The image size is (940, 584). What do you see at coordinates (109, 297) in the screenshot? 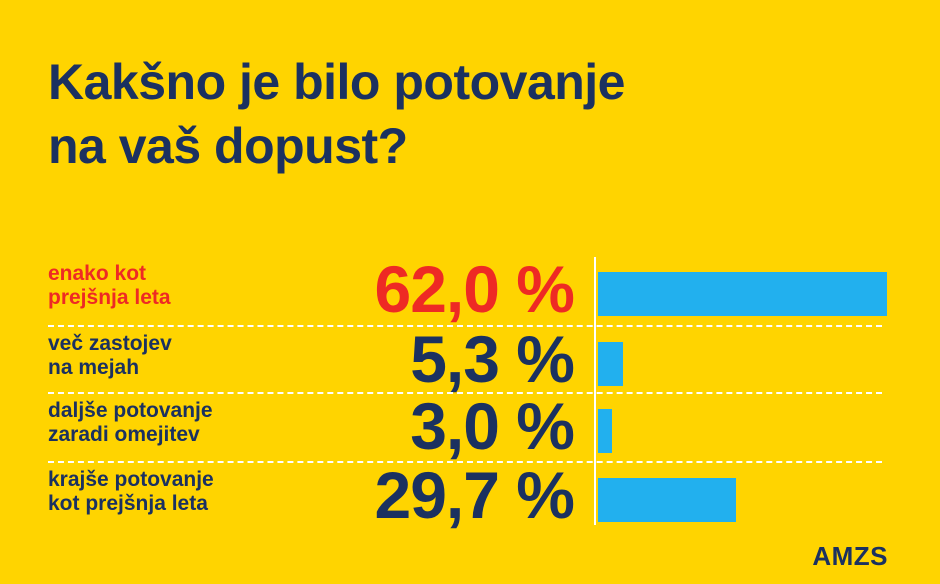
I see `category-label-line-2: prejšnja leta` at bounding box center [109, 297].